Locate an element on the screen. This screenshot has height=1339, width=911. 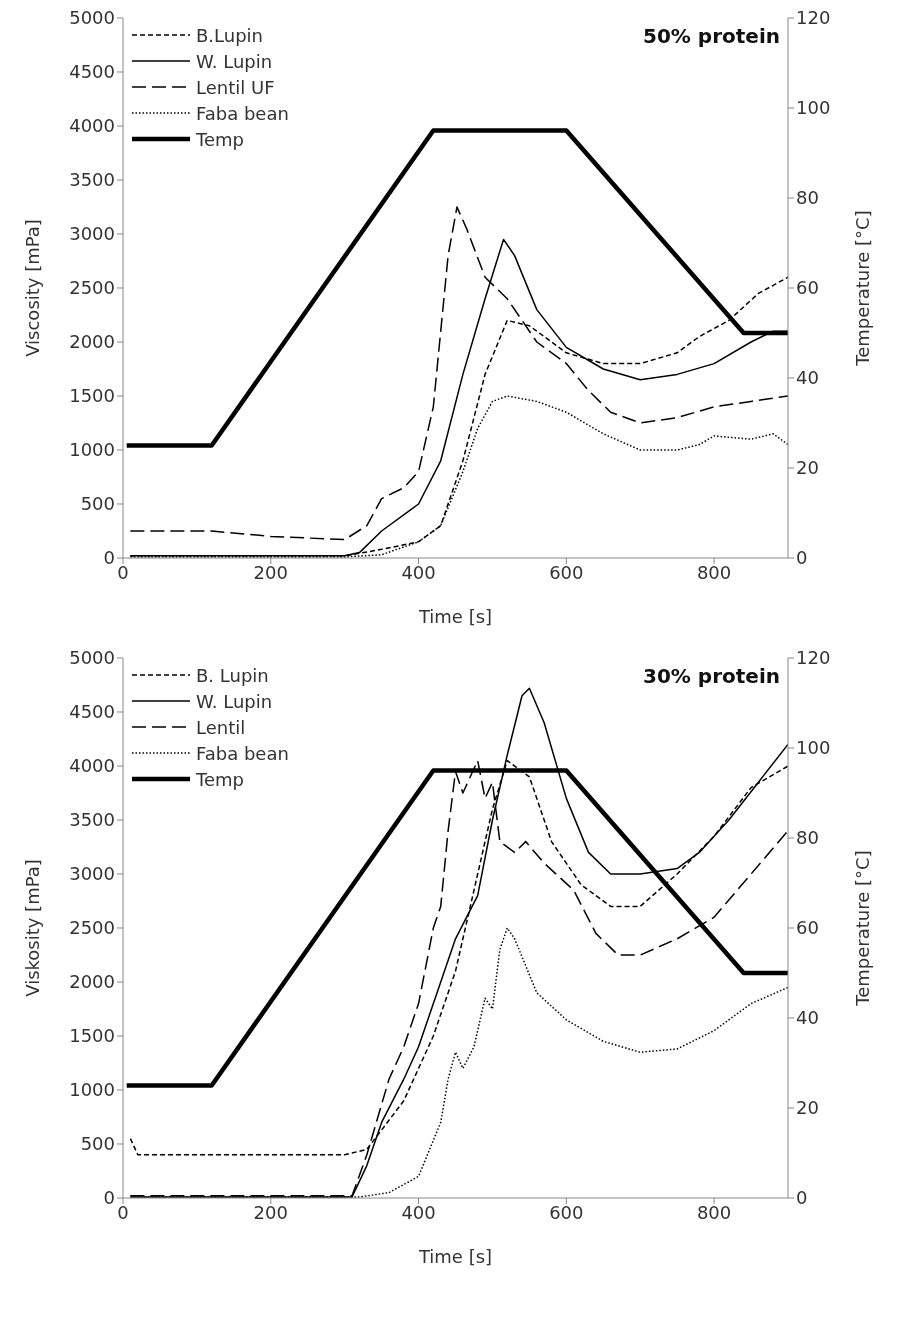
chart-title: 50% protein is located at coordinates (711, 36).